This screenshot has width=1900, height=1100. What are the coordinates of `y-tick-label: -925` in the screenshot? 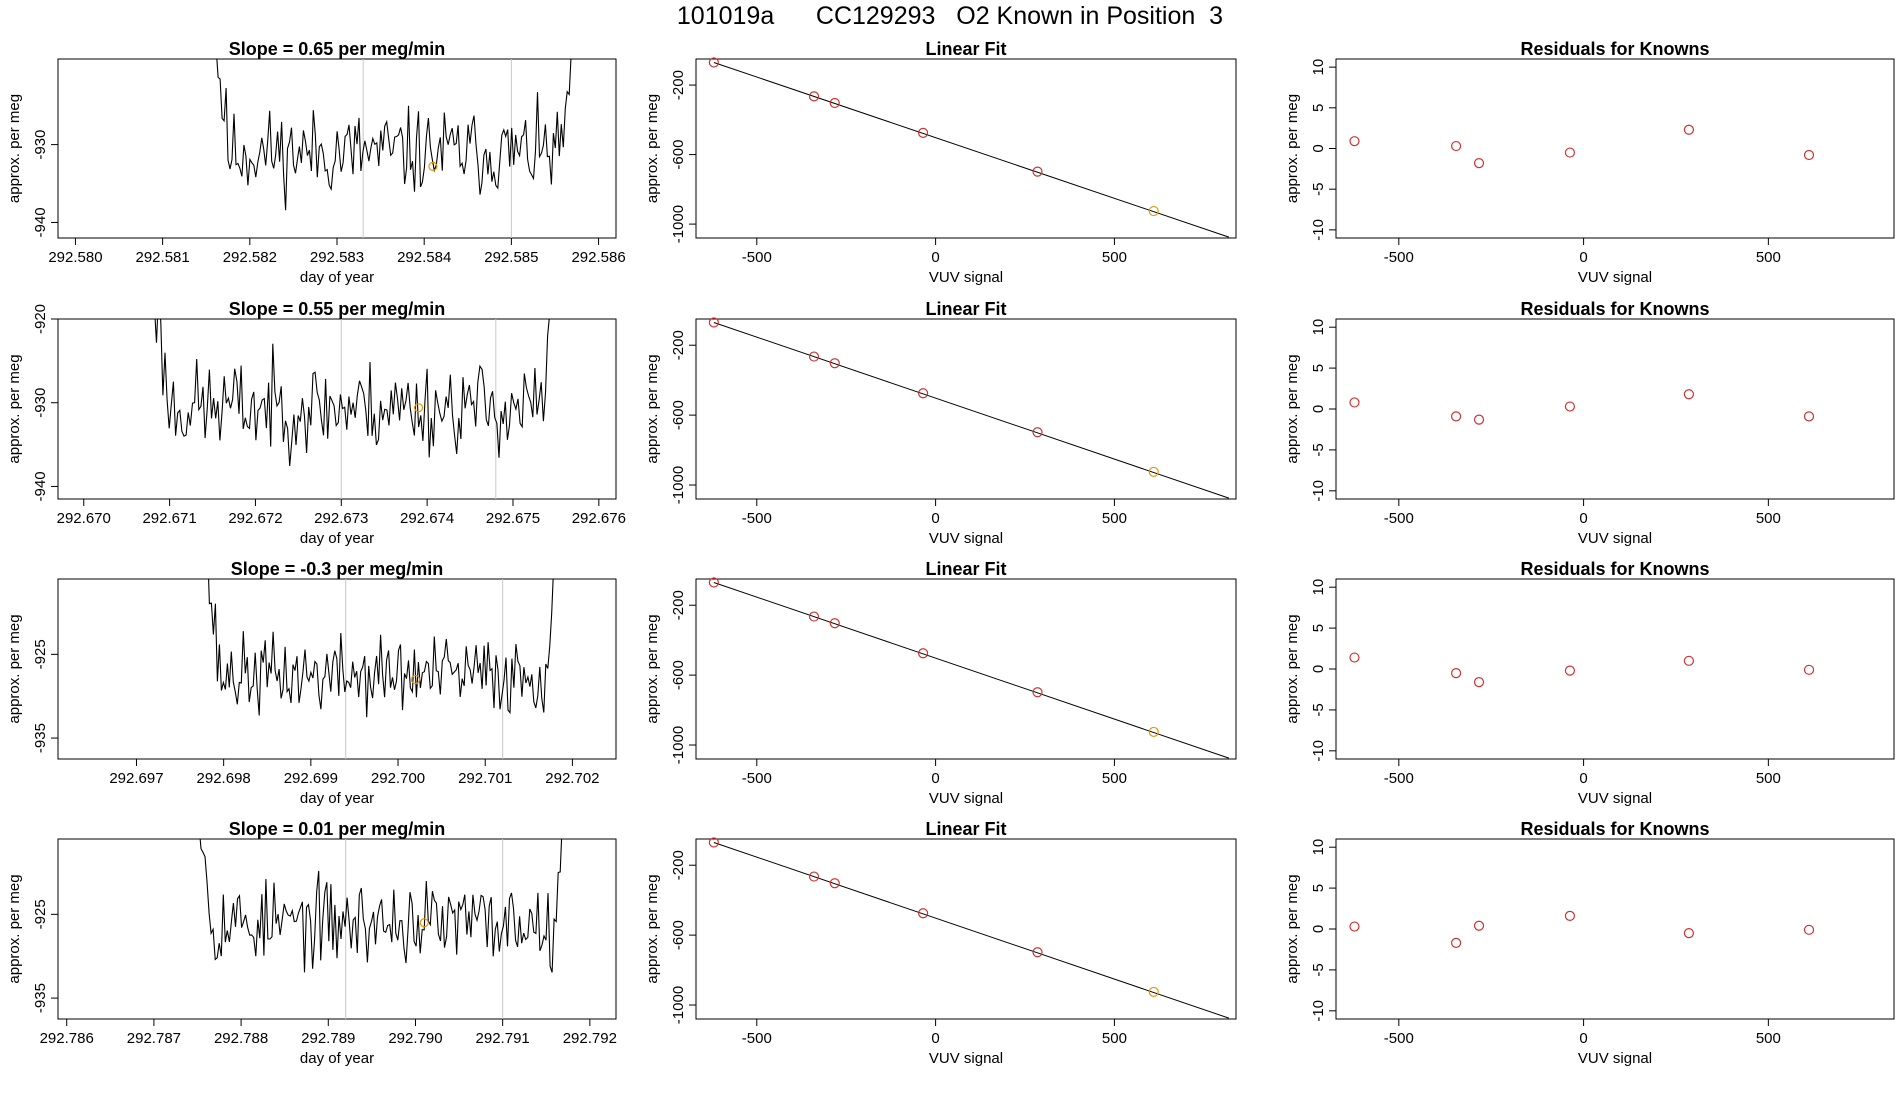 It's located at (40, 654).